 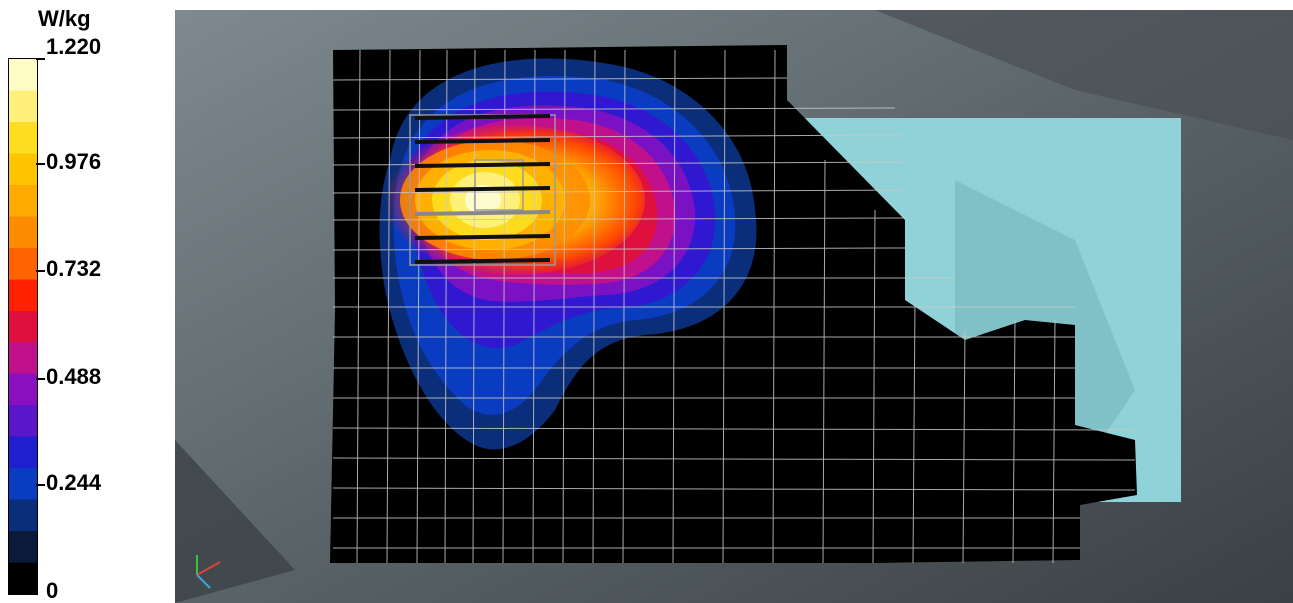 I want to click on coordinate-axes-icon, so click(x=208, y=572).